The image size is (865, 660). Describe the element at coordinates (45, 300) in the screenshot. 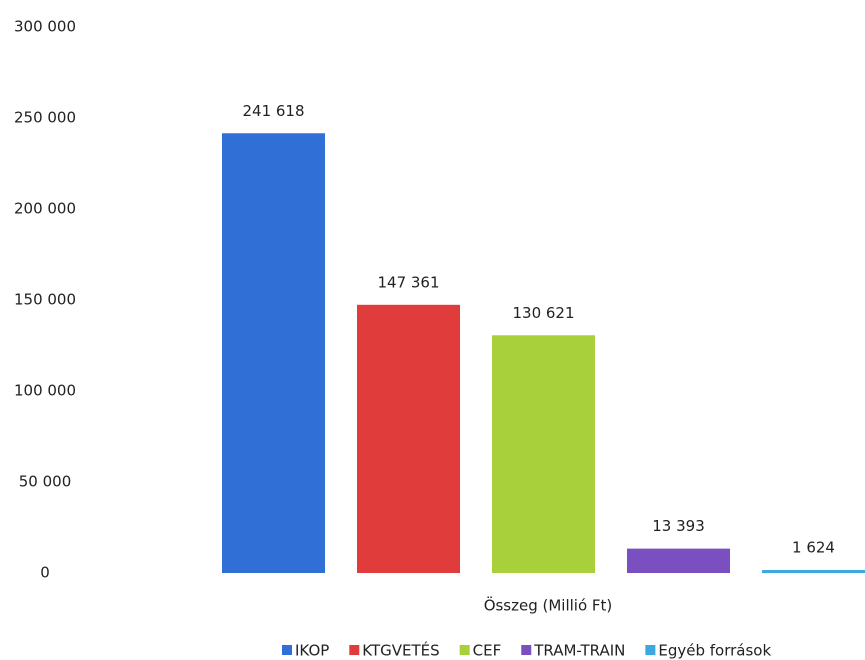

I see `y-tick-label: 150 000` at that location.